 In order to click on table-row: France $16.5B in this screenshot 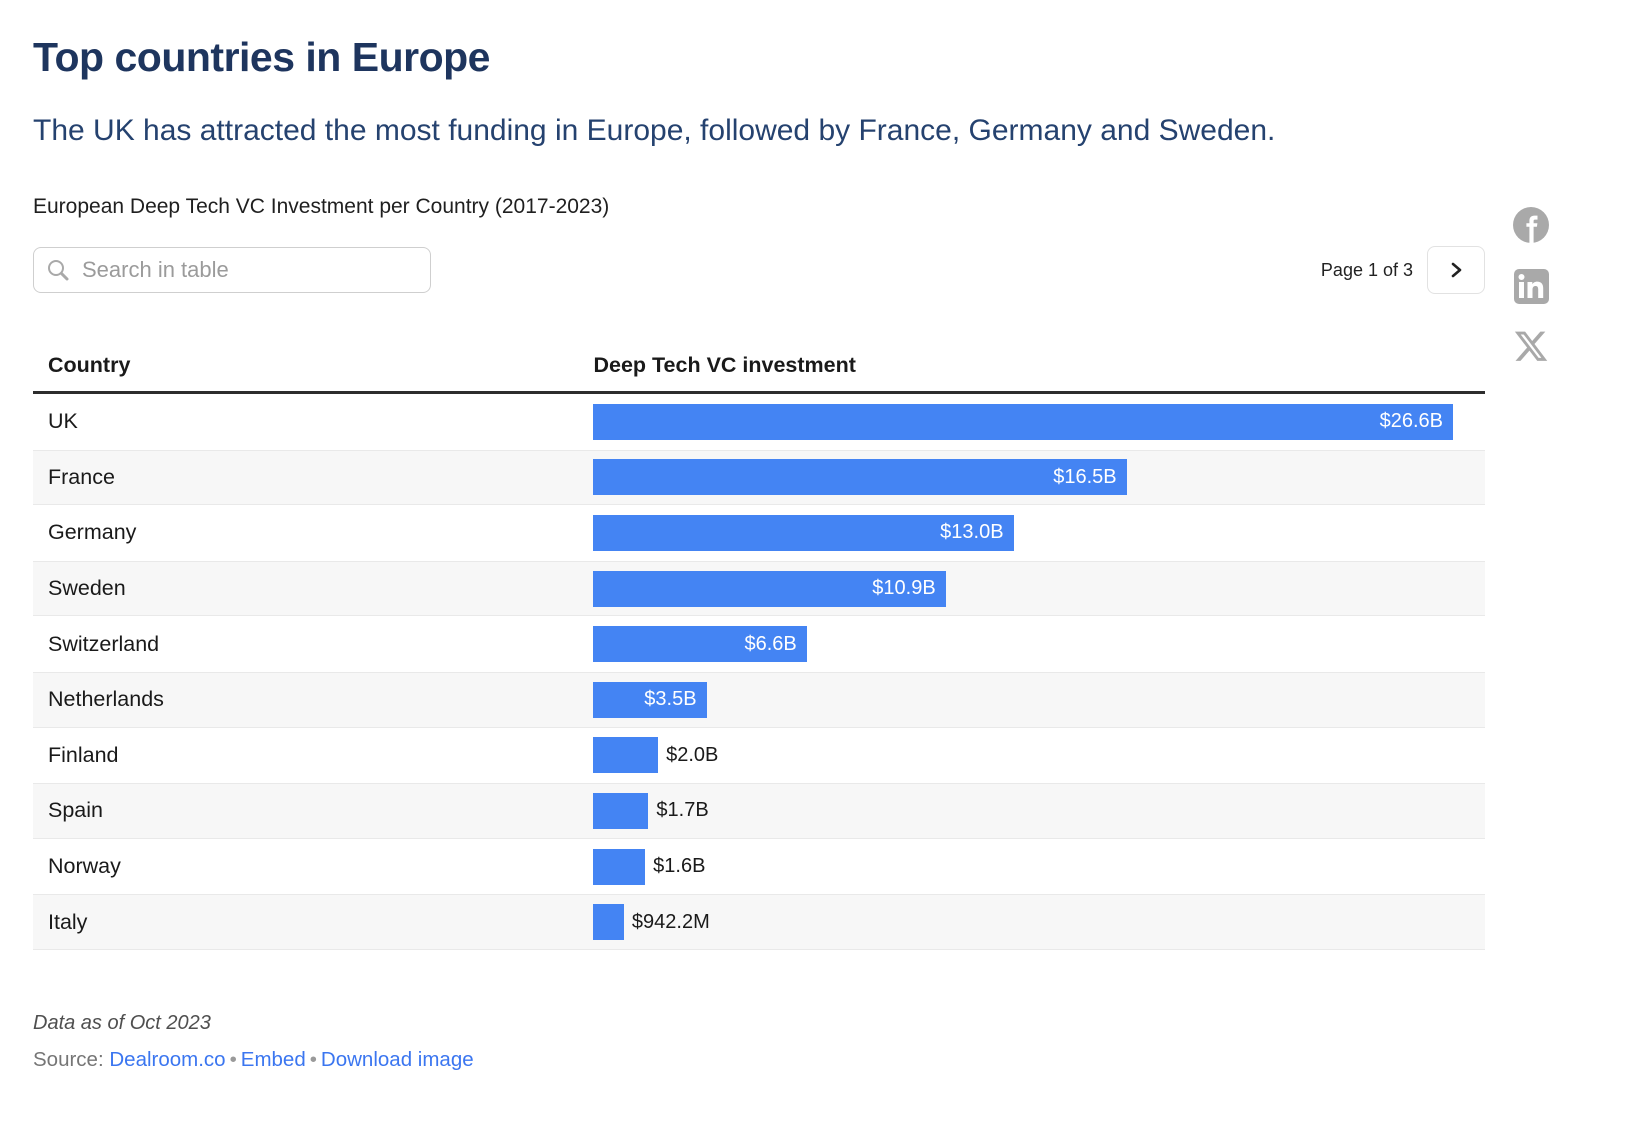, I will do `click(759, 477)`.